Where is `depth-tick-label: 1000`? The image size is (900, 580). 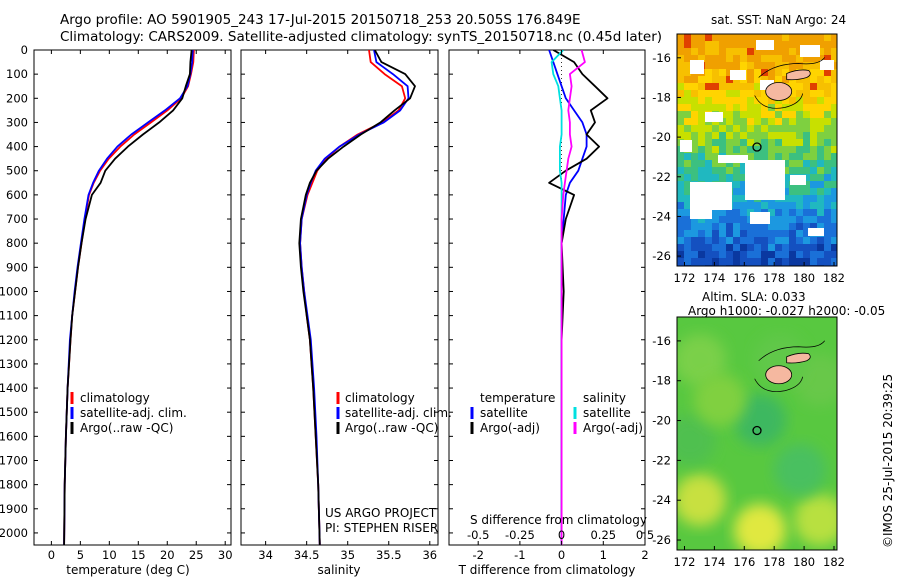
depth-tick-label: 1000 is located at coordinates (14, 291).